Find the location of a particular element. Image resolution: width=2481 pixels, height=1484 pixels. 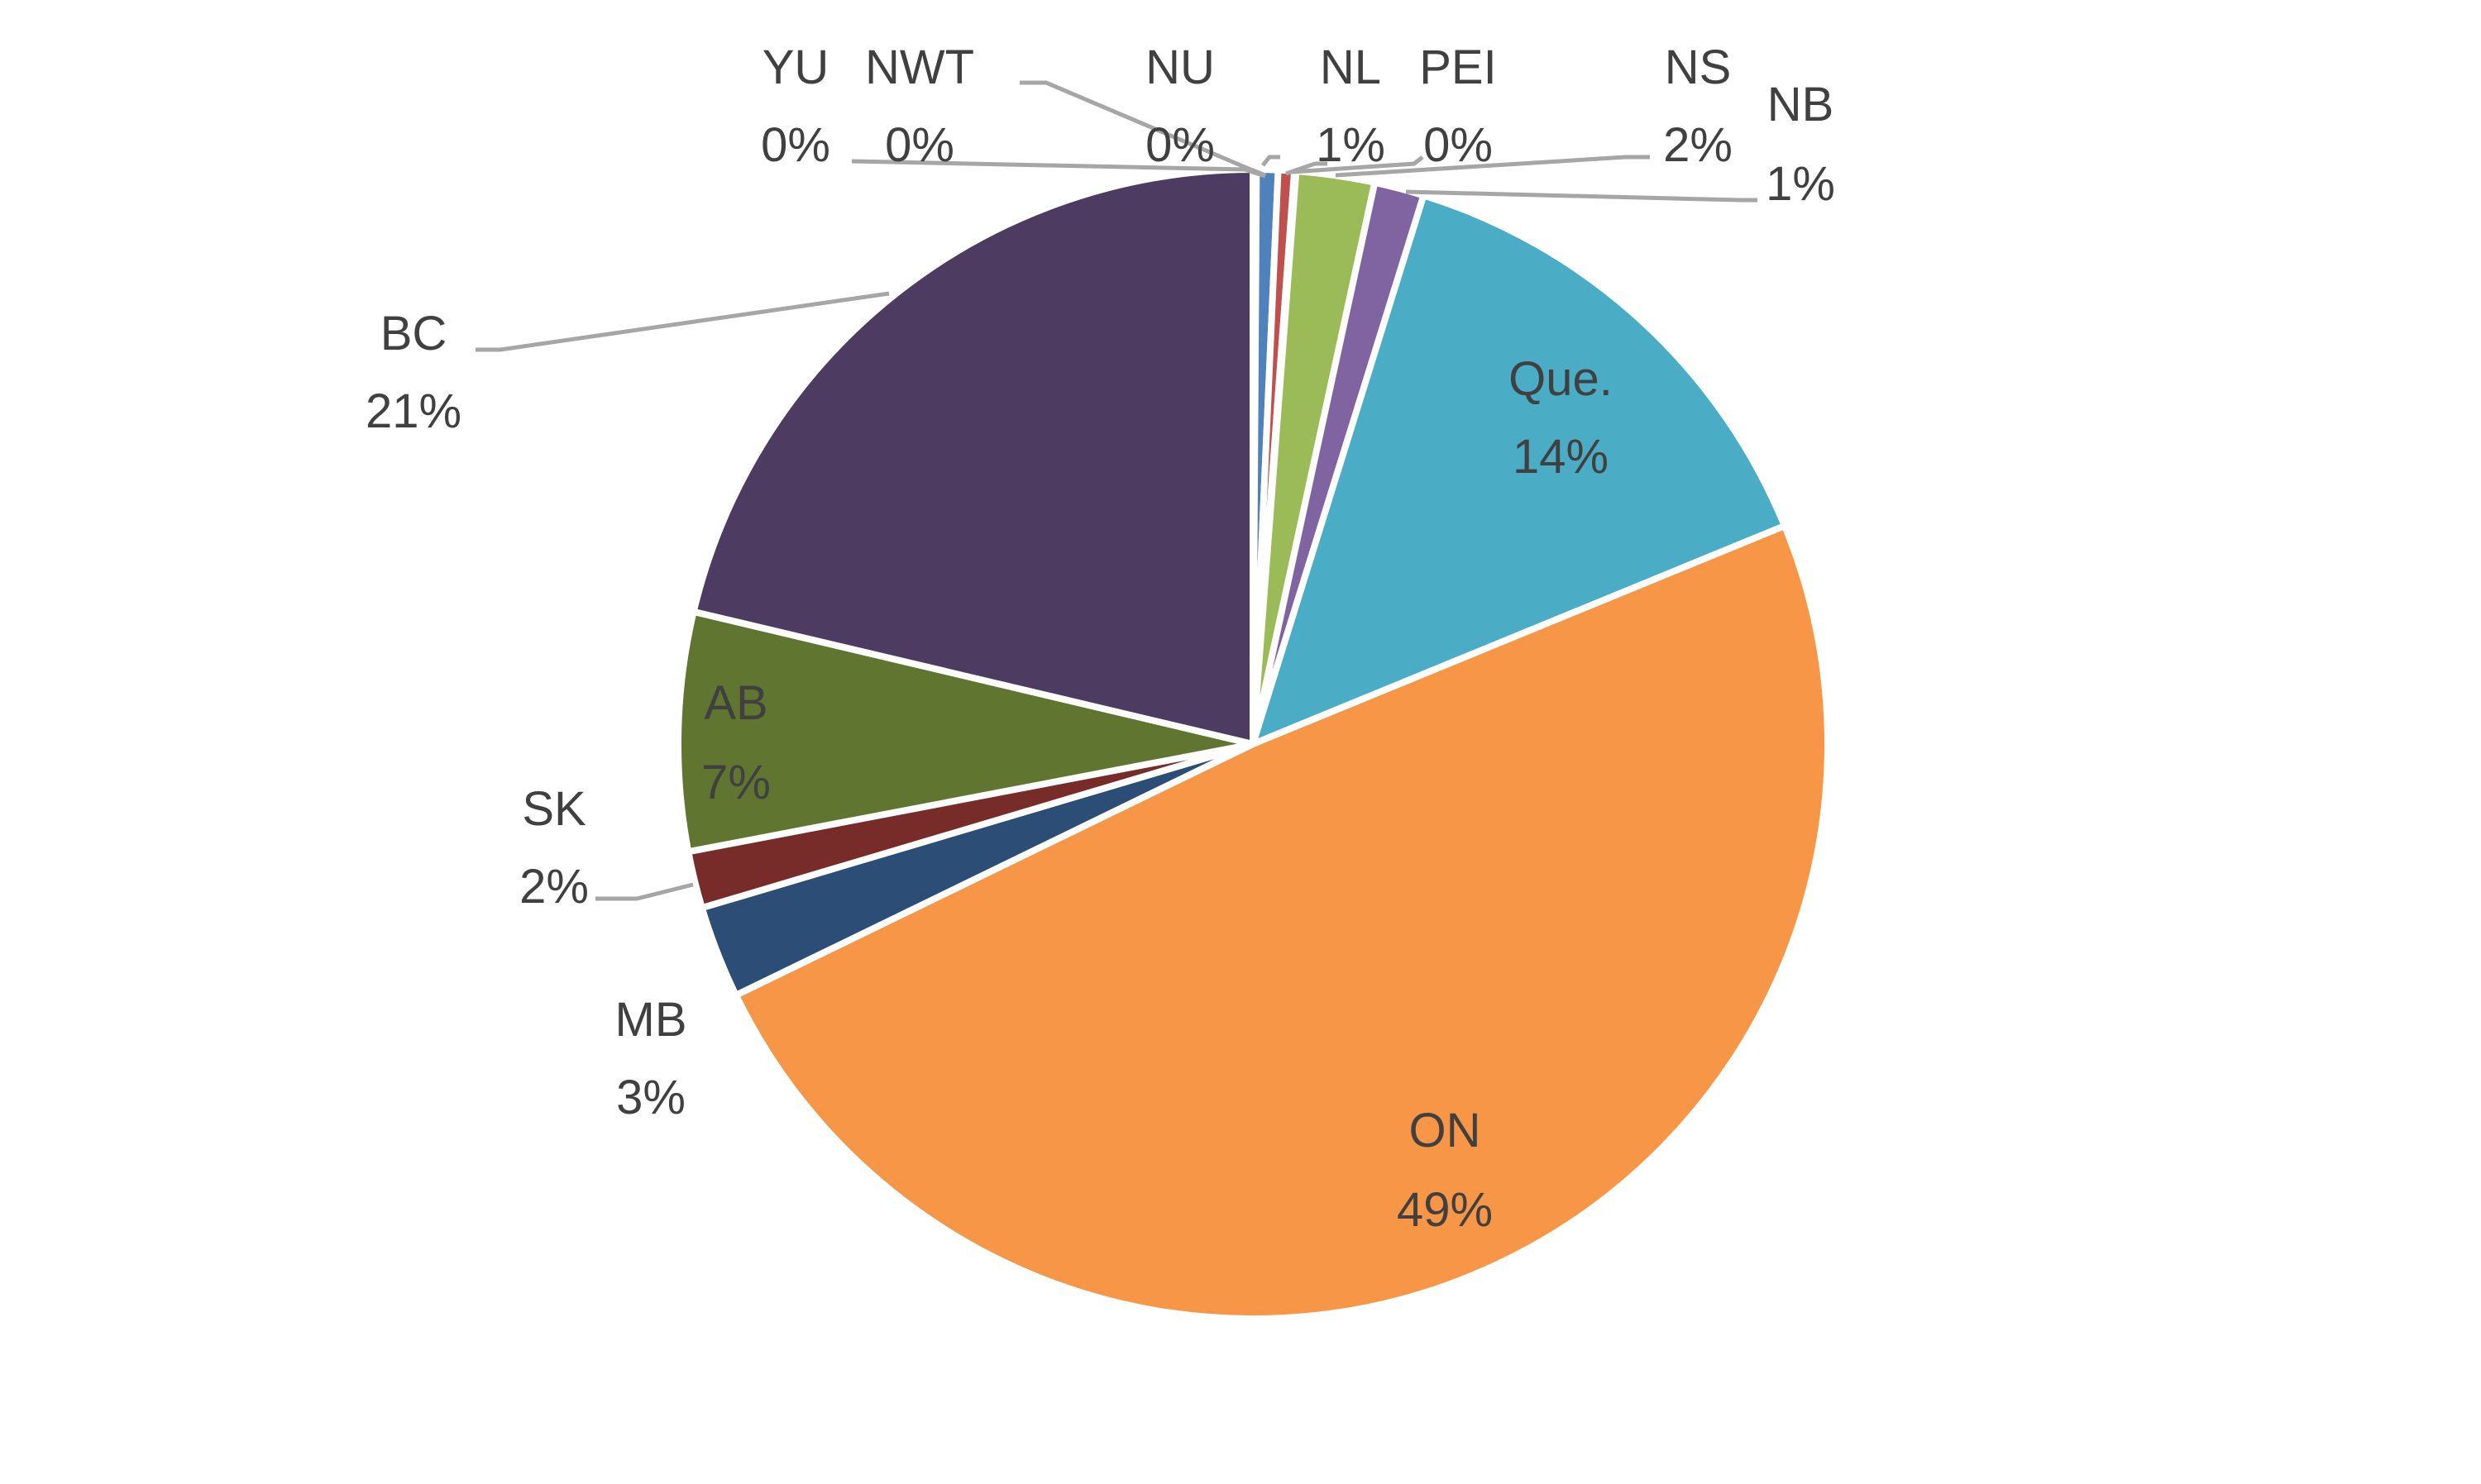

label-name-on: ON is located at coordinates (1445, 1130).